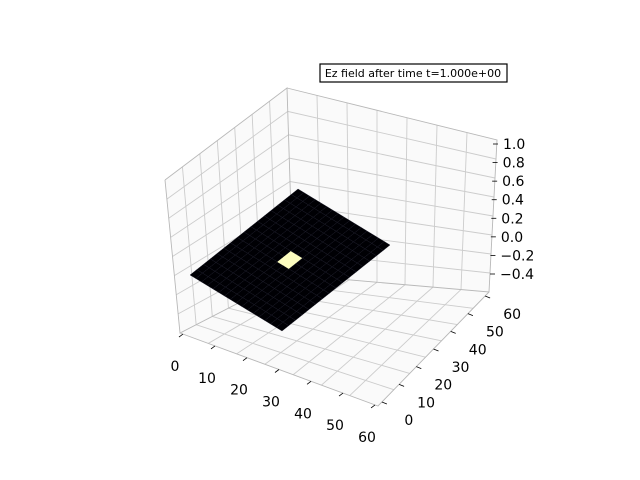  I want to click on z-tick-label: 0.2, so click(512, 219).